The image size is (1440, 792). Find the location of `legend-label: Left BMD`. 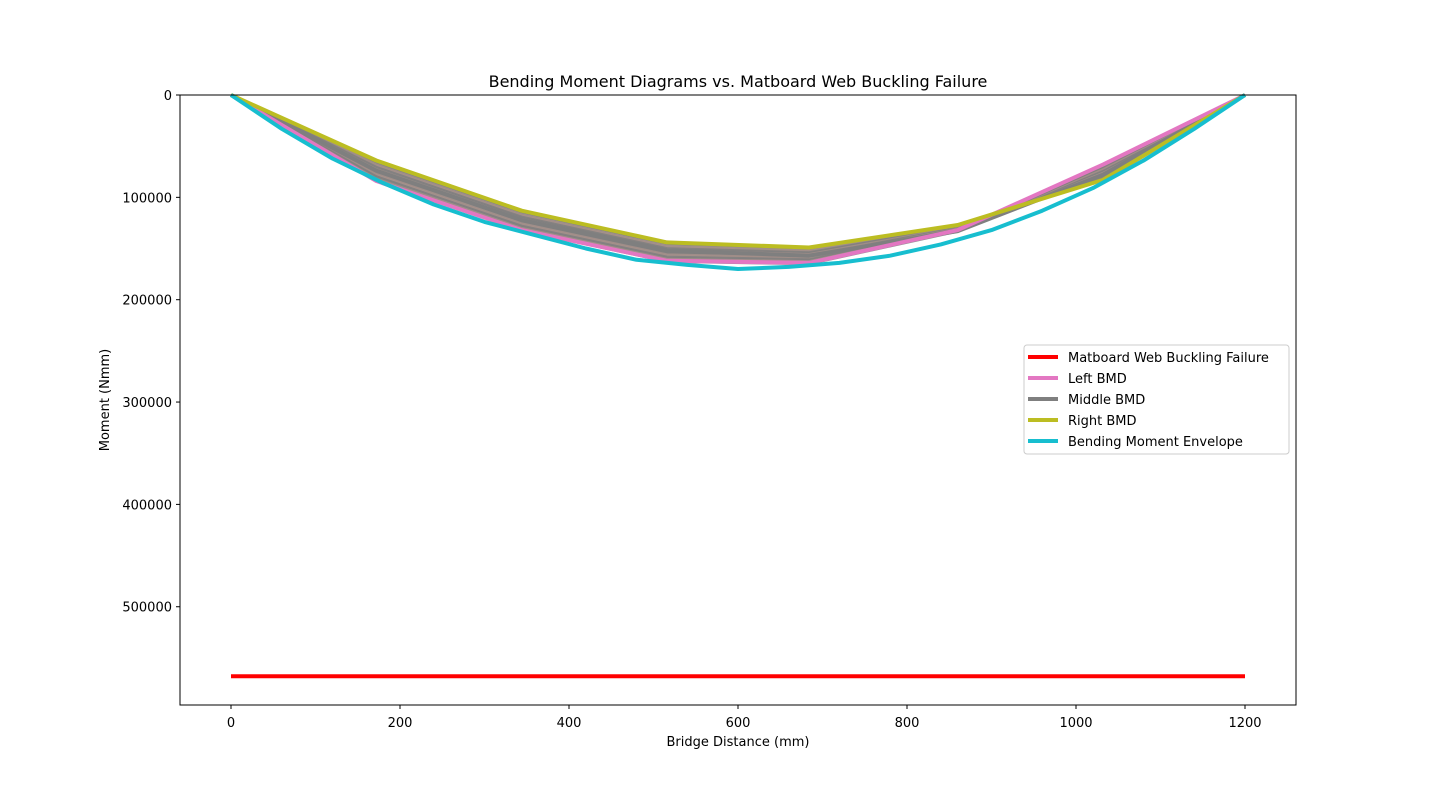

legend-label: Left BMD is located at coordinates (1097, 379).